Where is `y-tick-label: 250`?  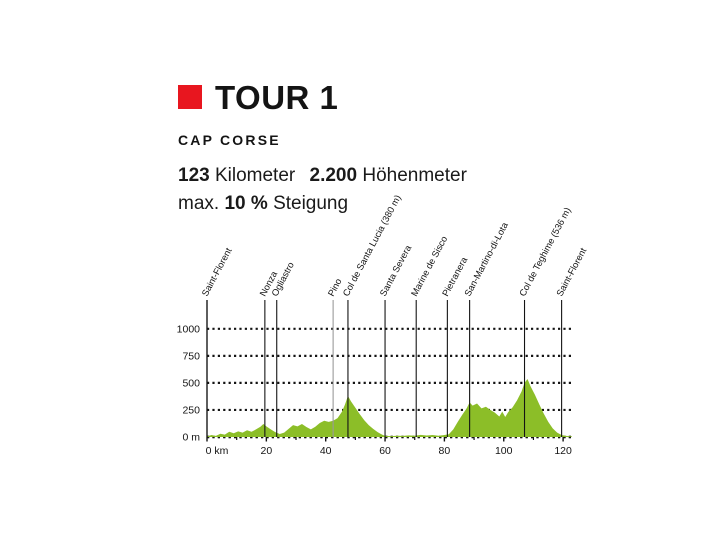 y-tick-label: 250 is located at coordinates (191, 411).